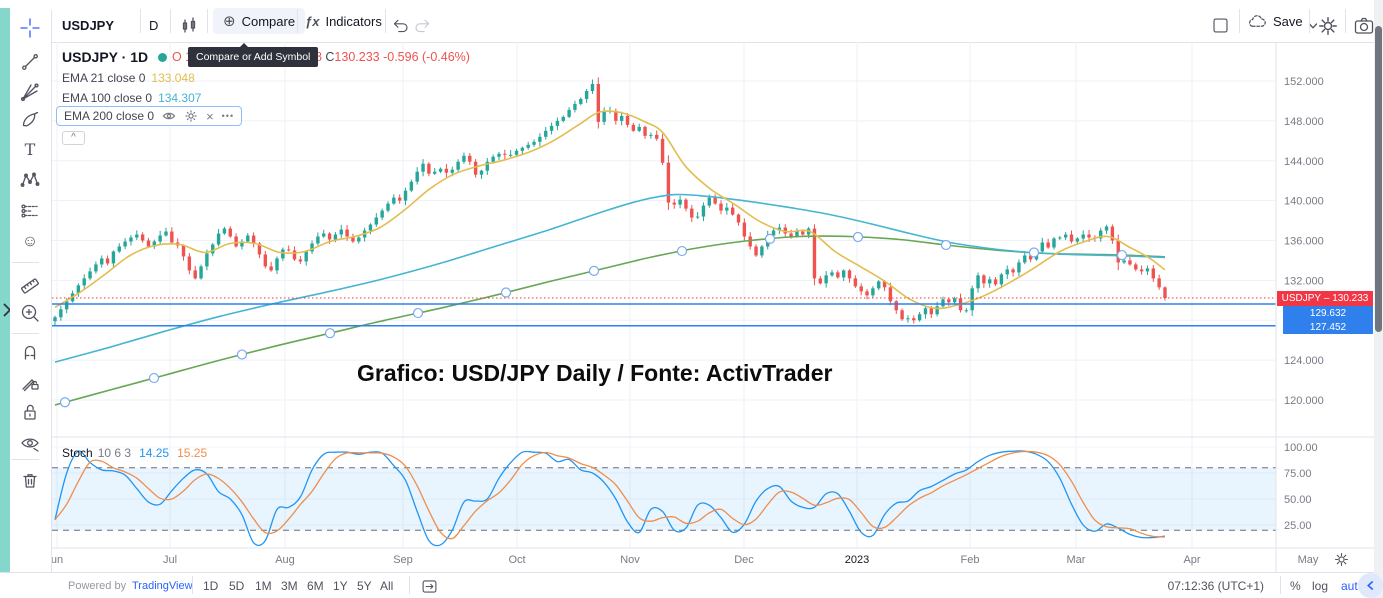  I want to click on lock-all-drawings-icon, so click(30, 412).